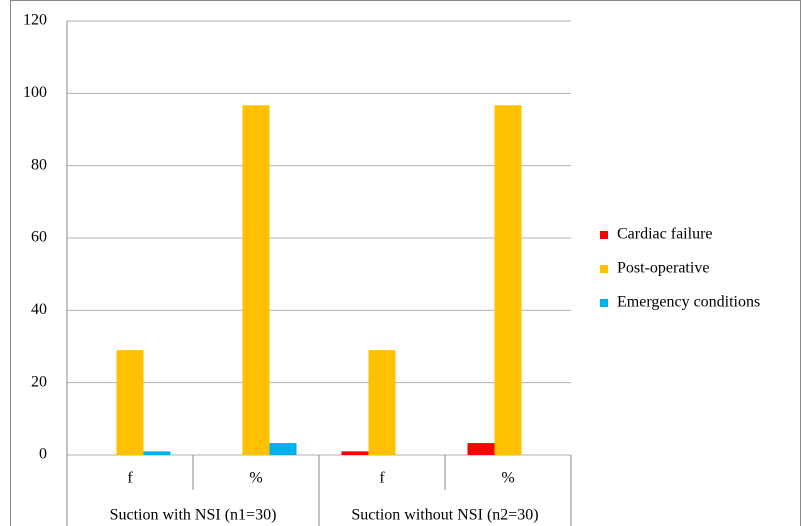 Image resolution: width=802 pixels, height=526 pixels. I want to click on y-tick-label: 80, so click(39, 164).